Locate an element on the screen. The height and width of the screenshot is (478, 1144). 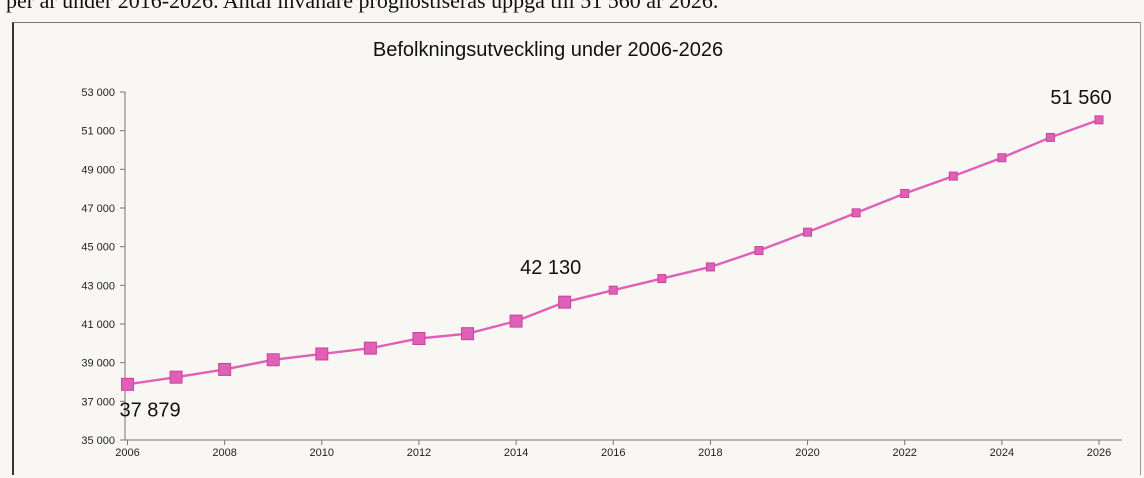
data-label: 42 130 is located at coordinates (550, 268).